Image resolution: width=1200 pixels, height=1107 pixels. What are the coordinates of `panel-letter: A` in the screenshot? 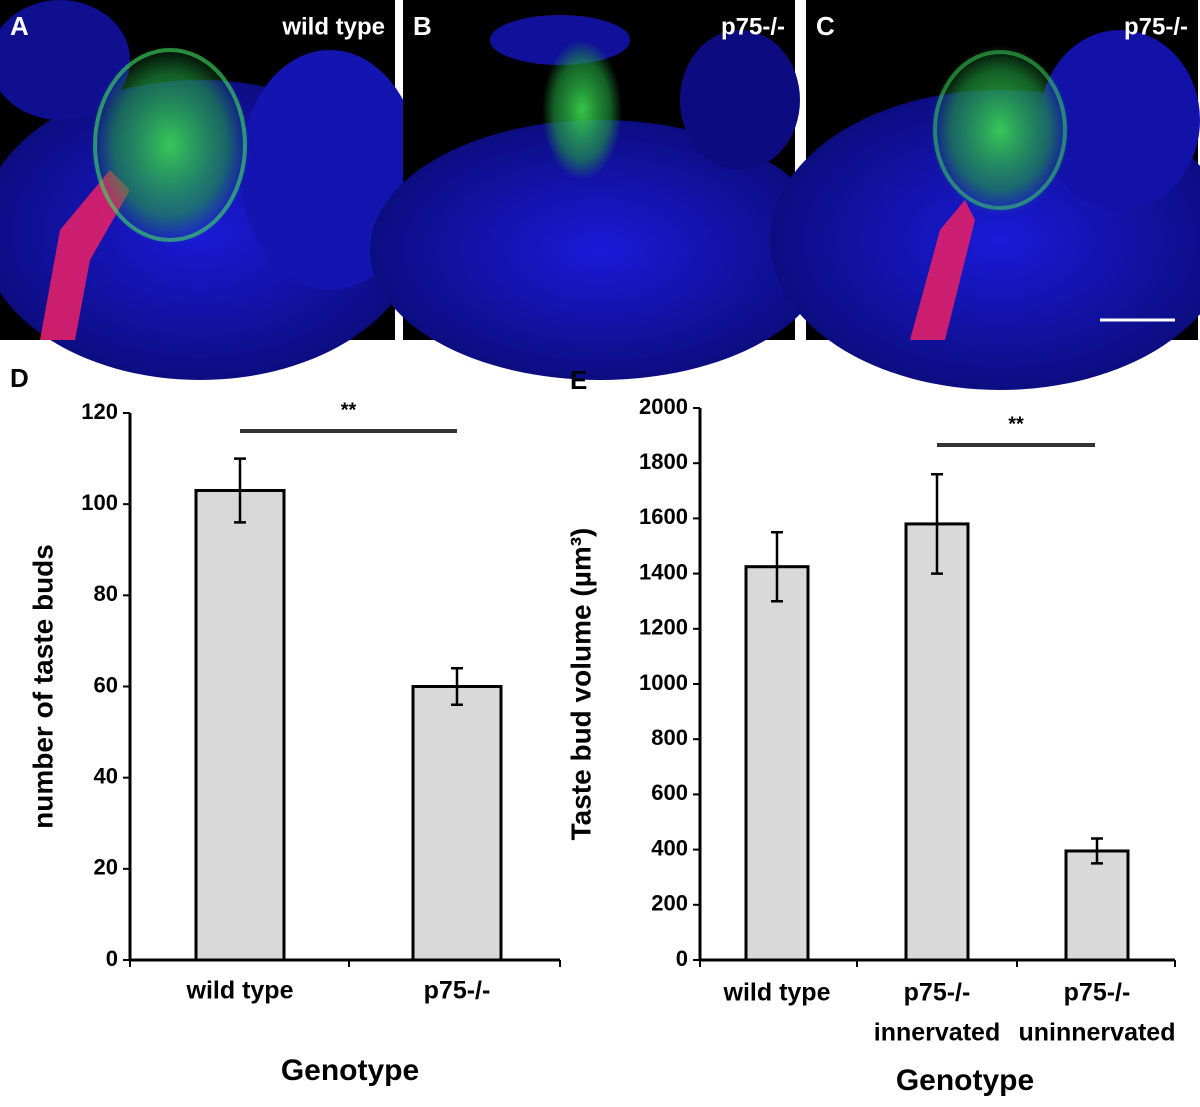 It's located at (19, 26).